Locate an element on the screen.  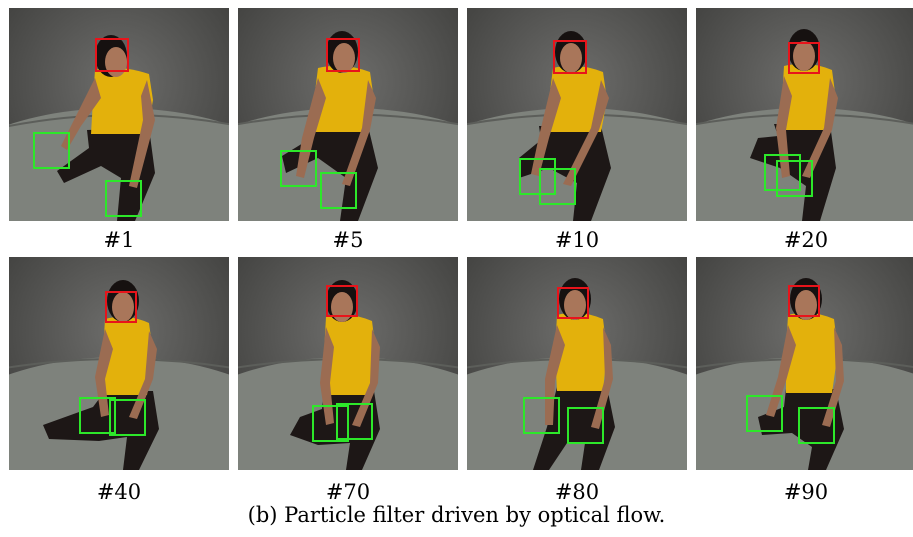
frame-label: #40 is located at coordinates (119, 492).